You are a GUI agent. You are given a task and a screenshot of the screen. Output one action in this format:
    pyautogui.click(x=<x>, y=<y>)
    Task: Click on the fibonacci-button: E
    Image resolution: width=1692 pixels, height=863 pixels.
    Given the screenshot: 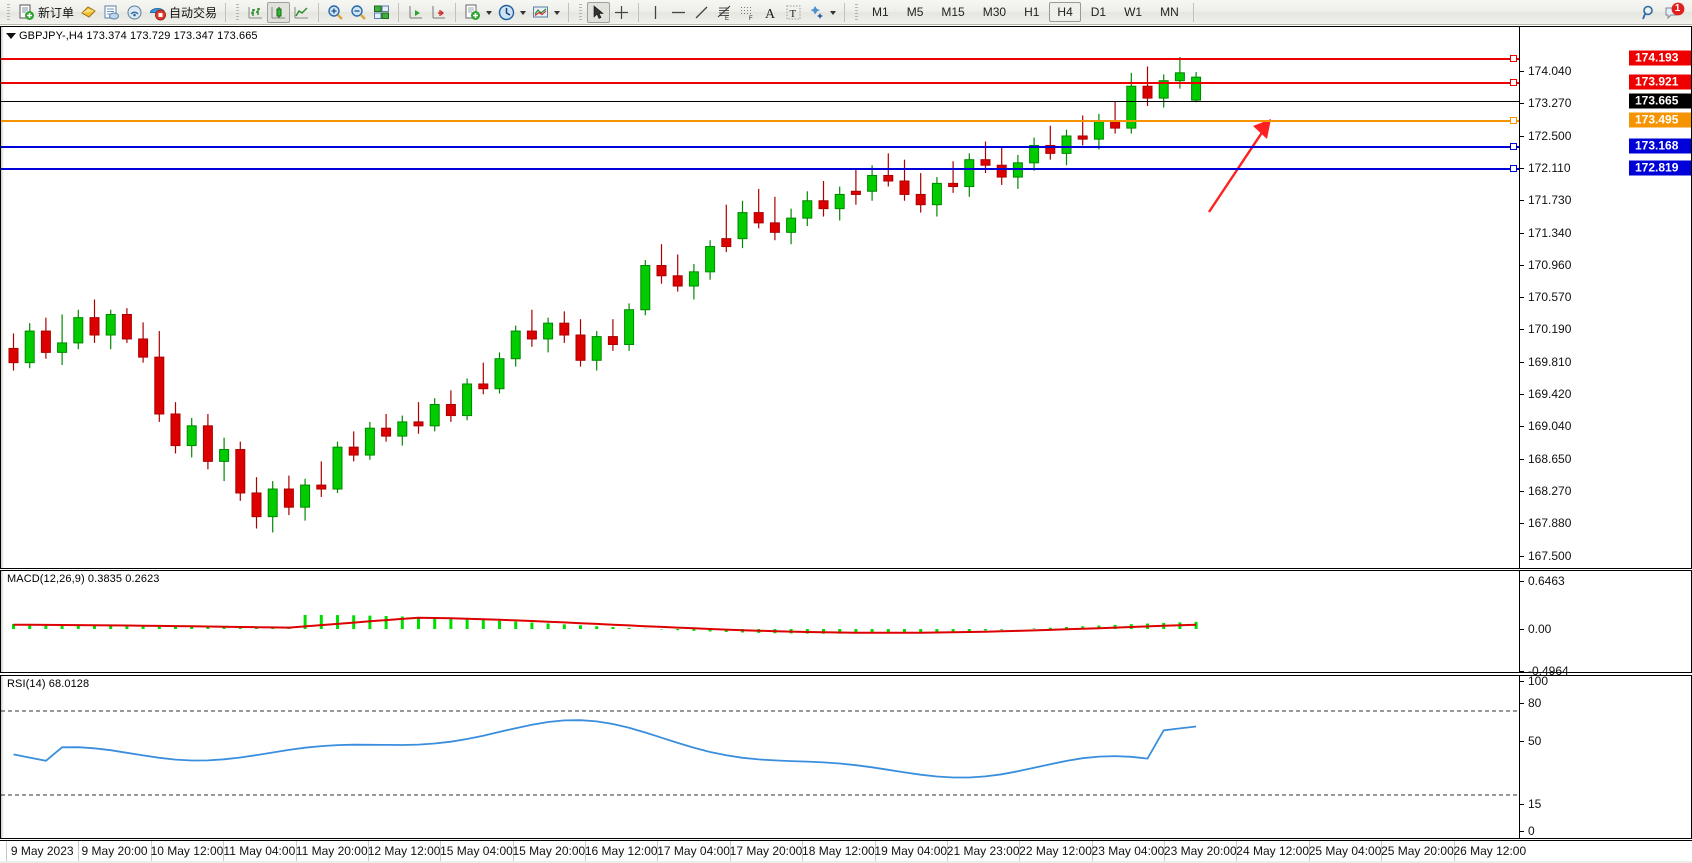 What is the action you would take?
    pyautogui.click(x=724, y=12)
    